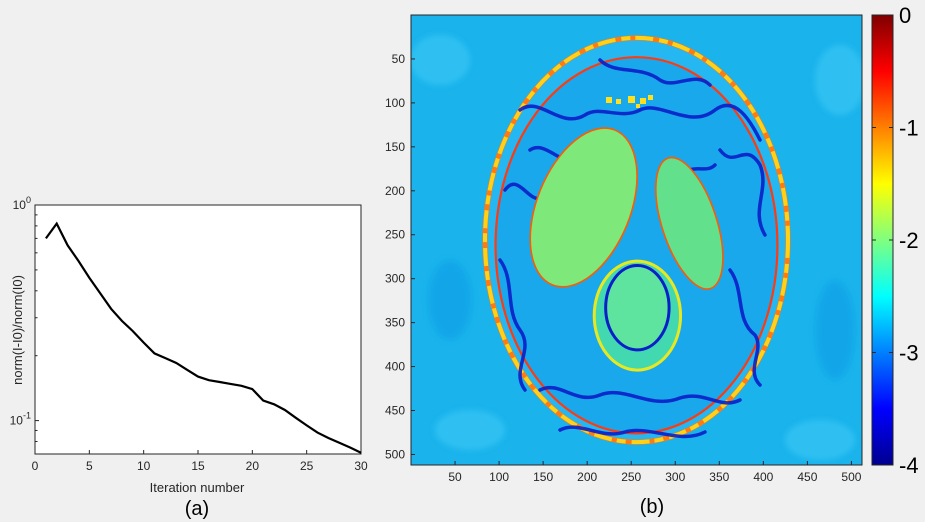 Image resolution: width=925 pixels, height=522 pixels. I want to click on hm-y-tick-label: 350, so click(395, 323).